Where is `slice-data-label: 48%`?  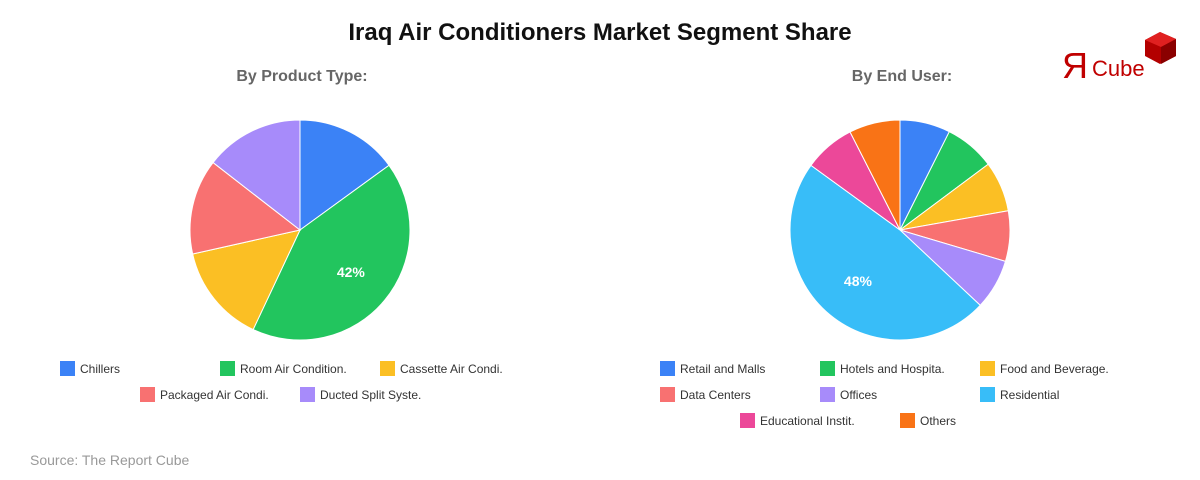
slice-data-label: 48% is located at coordinates (858, 281).